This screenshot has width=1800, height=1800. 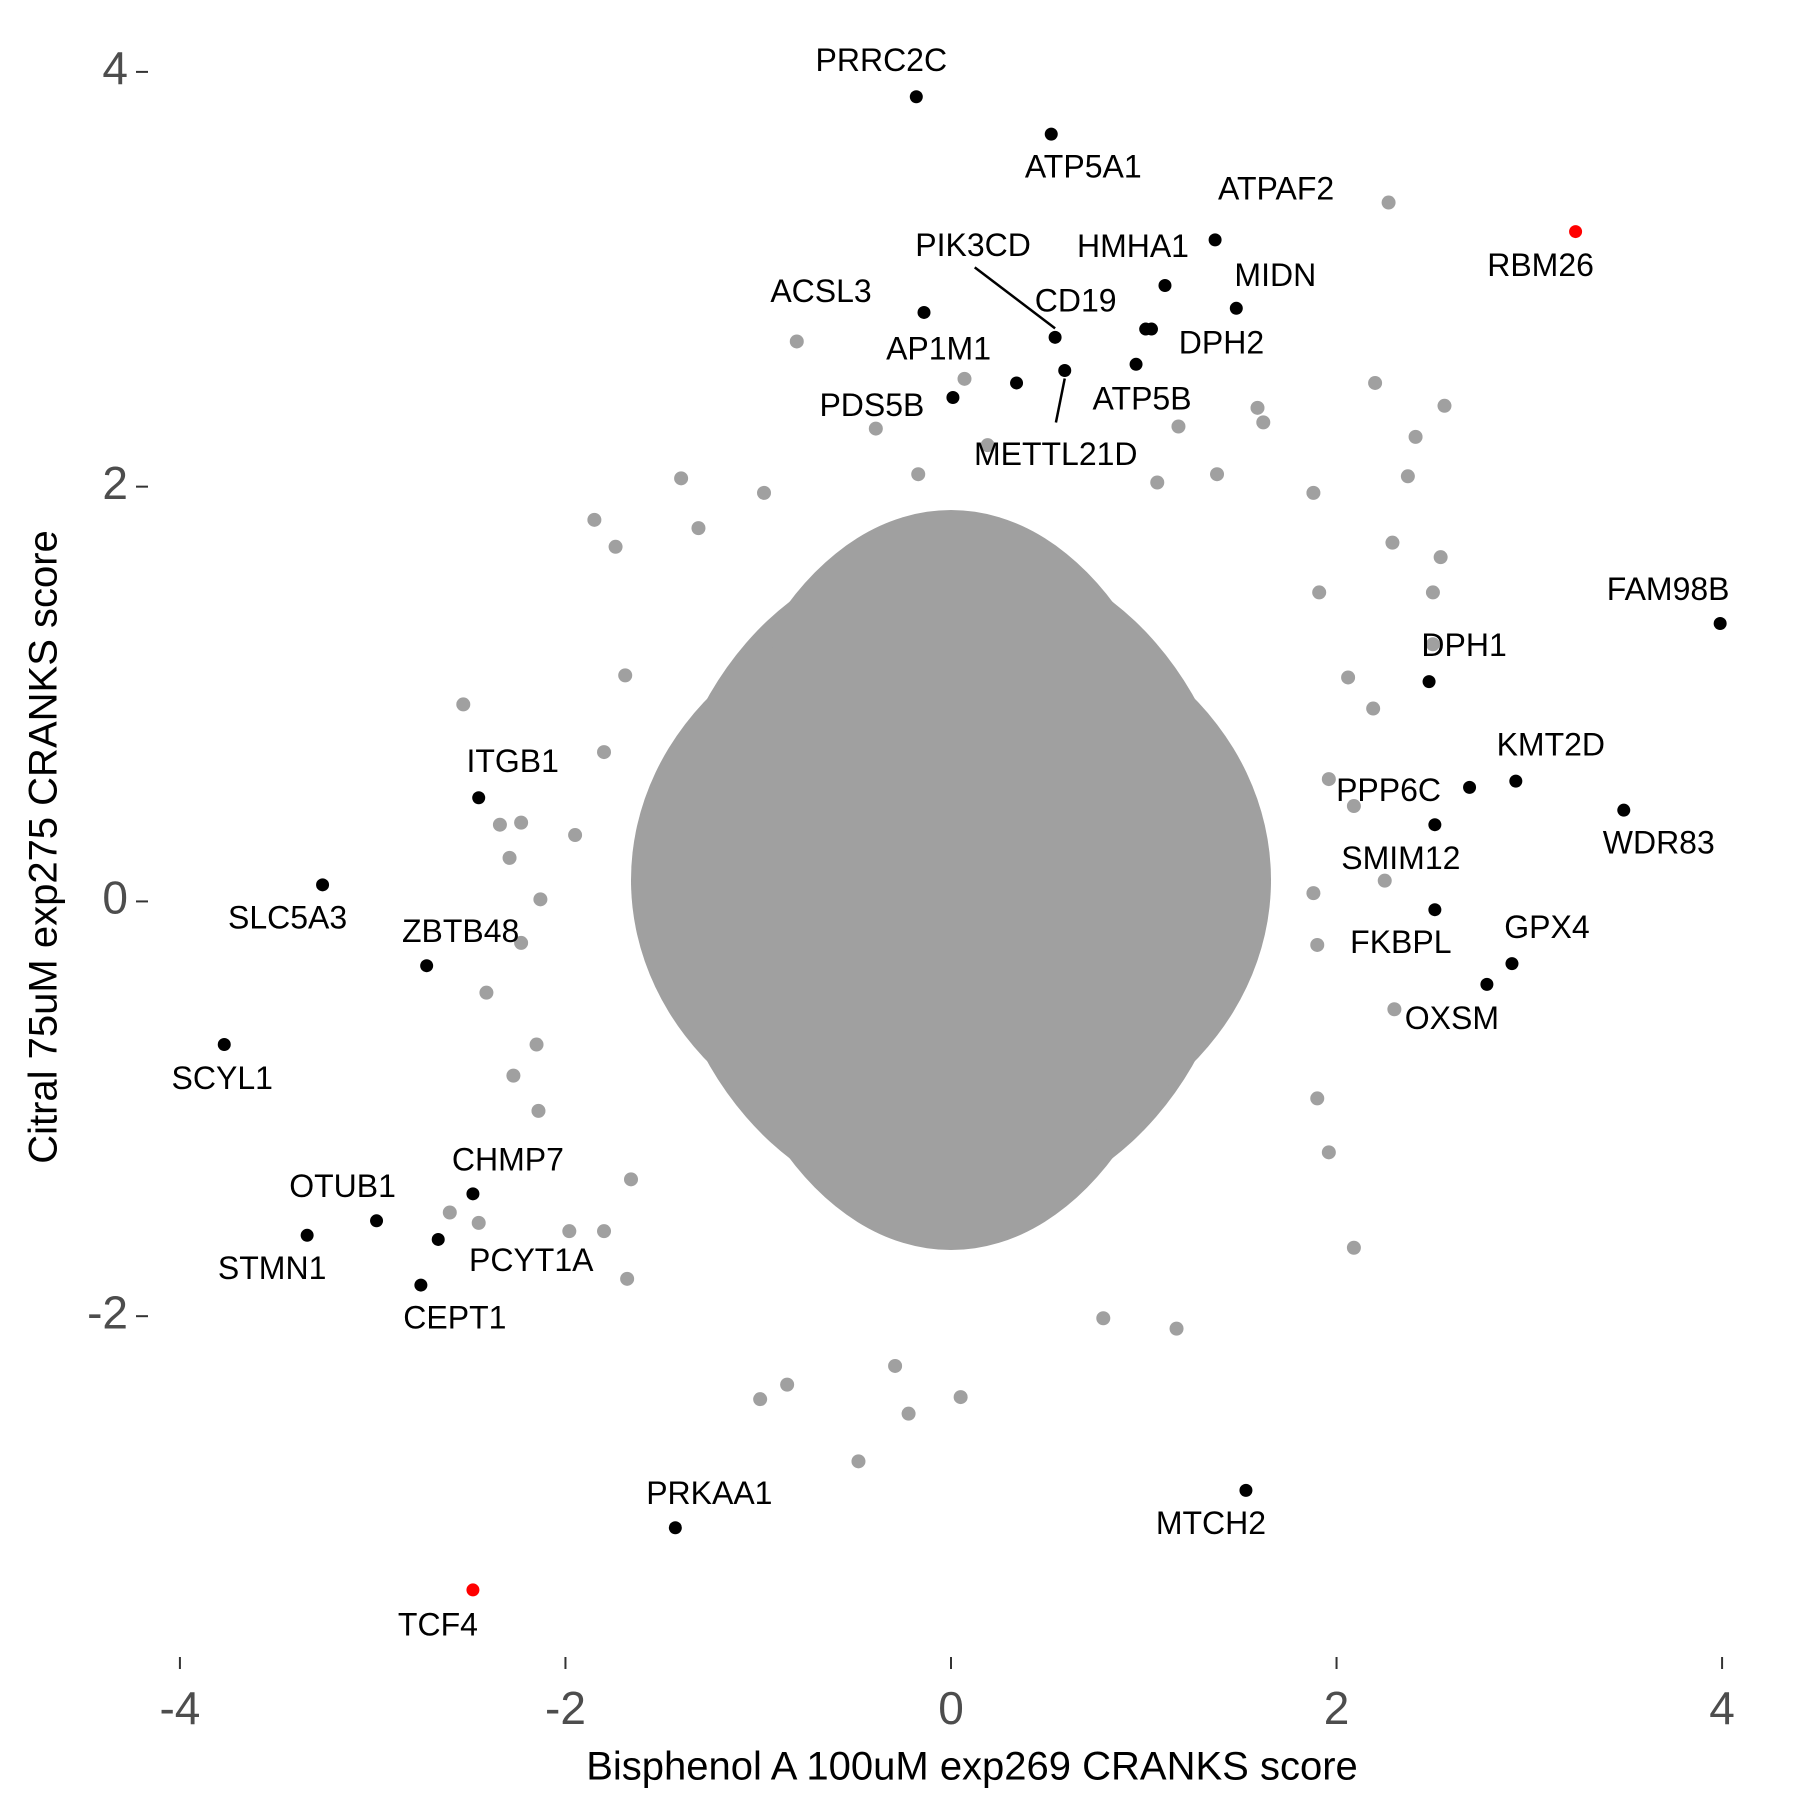 I want to click on x-axis-title: Bisphenol A 100uM exp269 CRANKS score, so click(x=972, y=1767).